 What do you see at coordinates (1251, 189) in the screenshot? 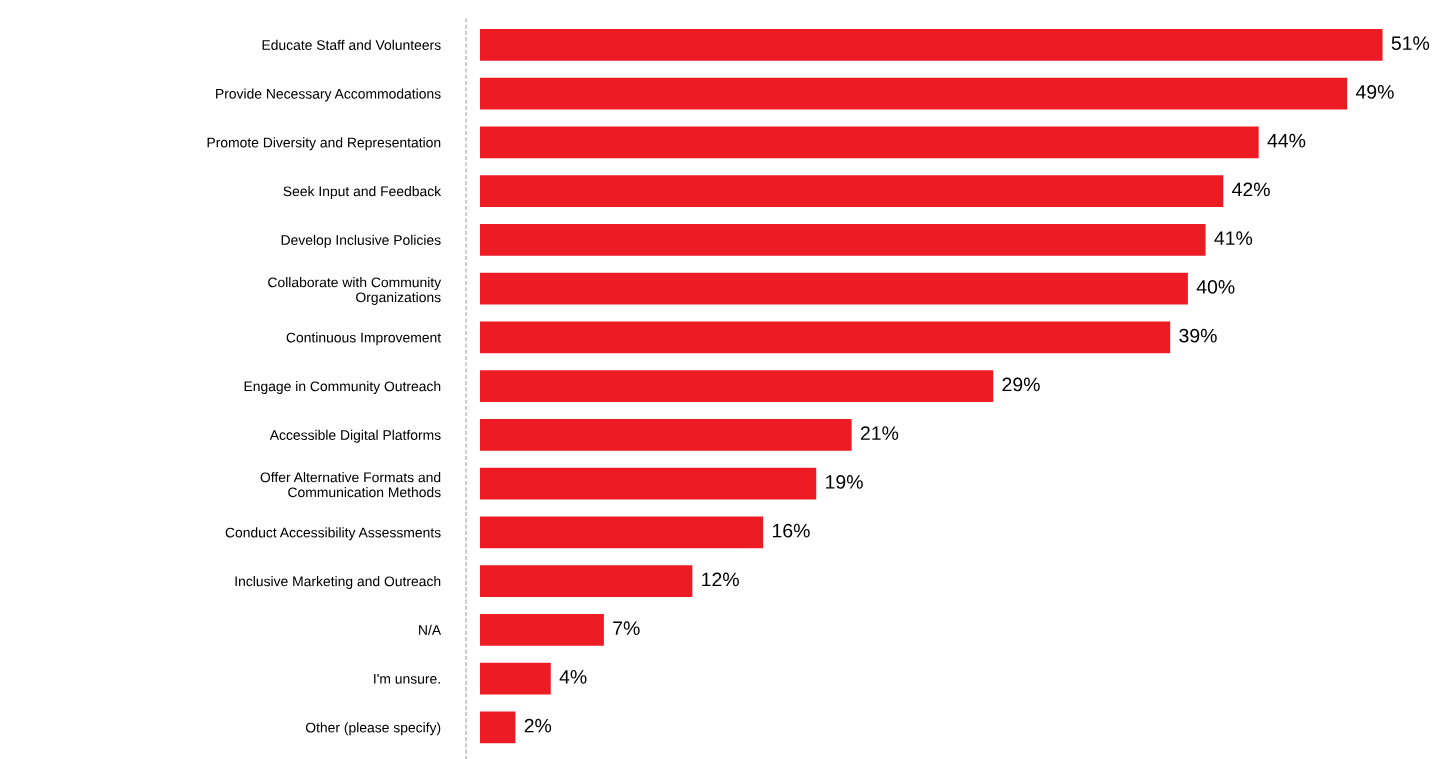
I see `data-label: 42%` at bounding box center [1251, 189].